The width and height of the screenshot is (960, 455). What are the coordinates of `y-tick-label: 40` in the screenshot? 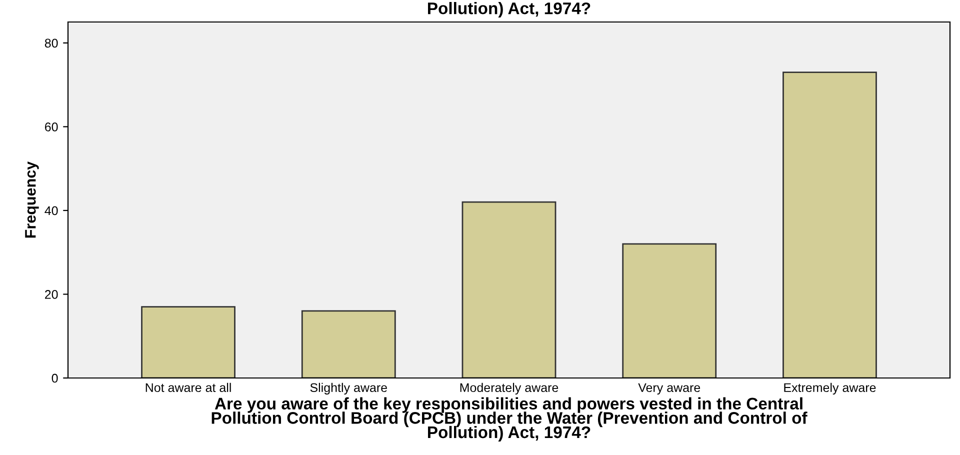 It's located at (51, 211).